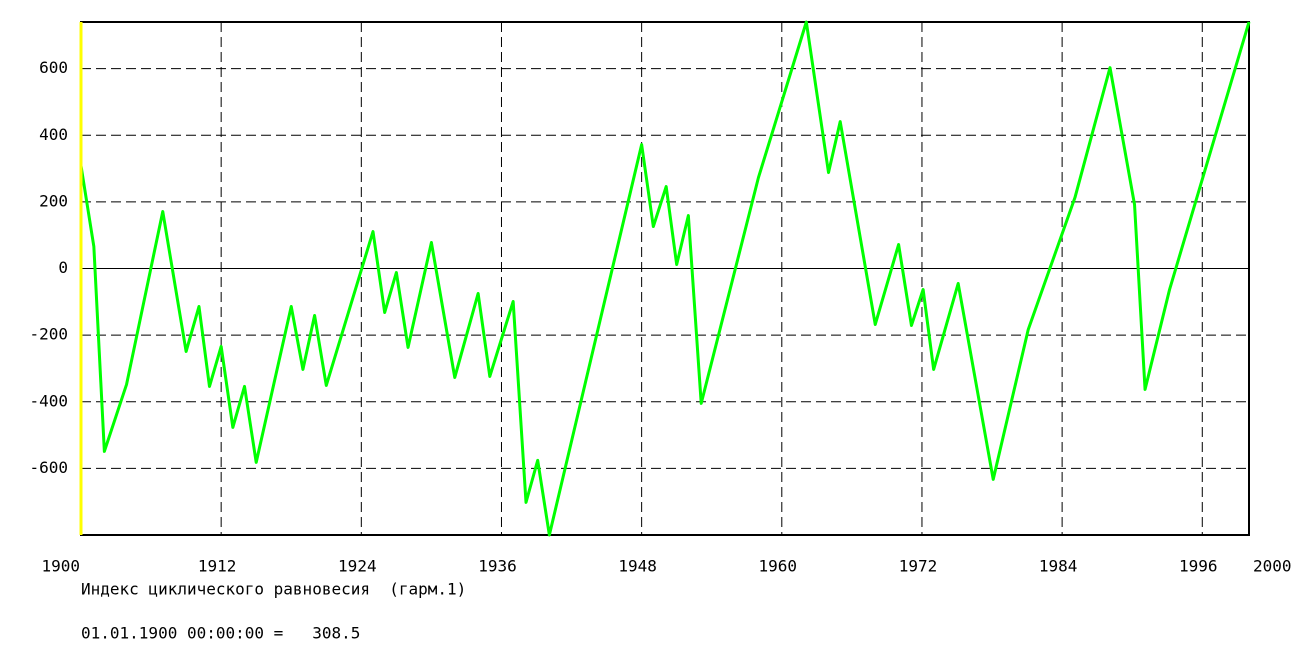 This screenshot has width=1301, height=666. Describe the element at coordinates (778, 566) in the screenshot. I see `x-tick-label: 1960` at that location.